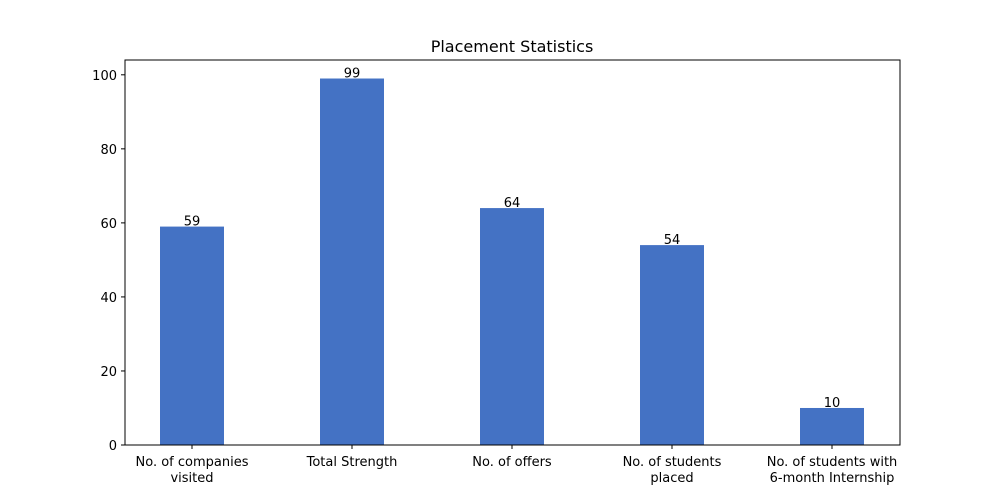 This screenshot has width=1000, height=500. Describe the element at coordinates (672, 240) in the screenshot. I see `data-label-3: 54` at that location.